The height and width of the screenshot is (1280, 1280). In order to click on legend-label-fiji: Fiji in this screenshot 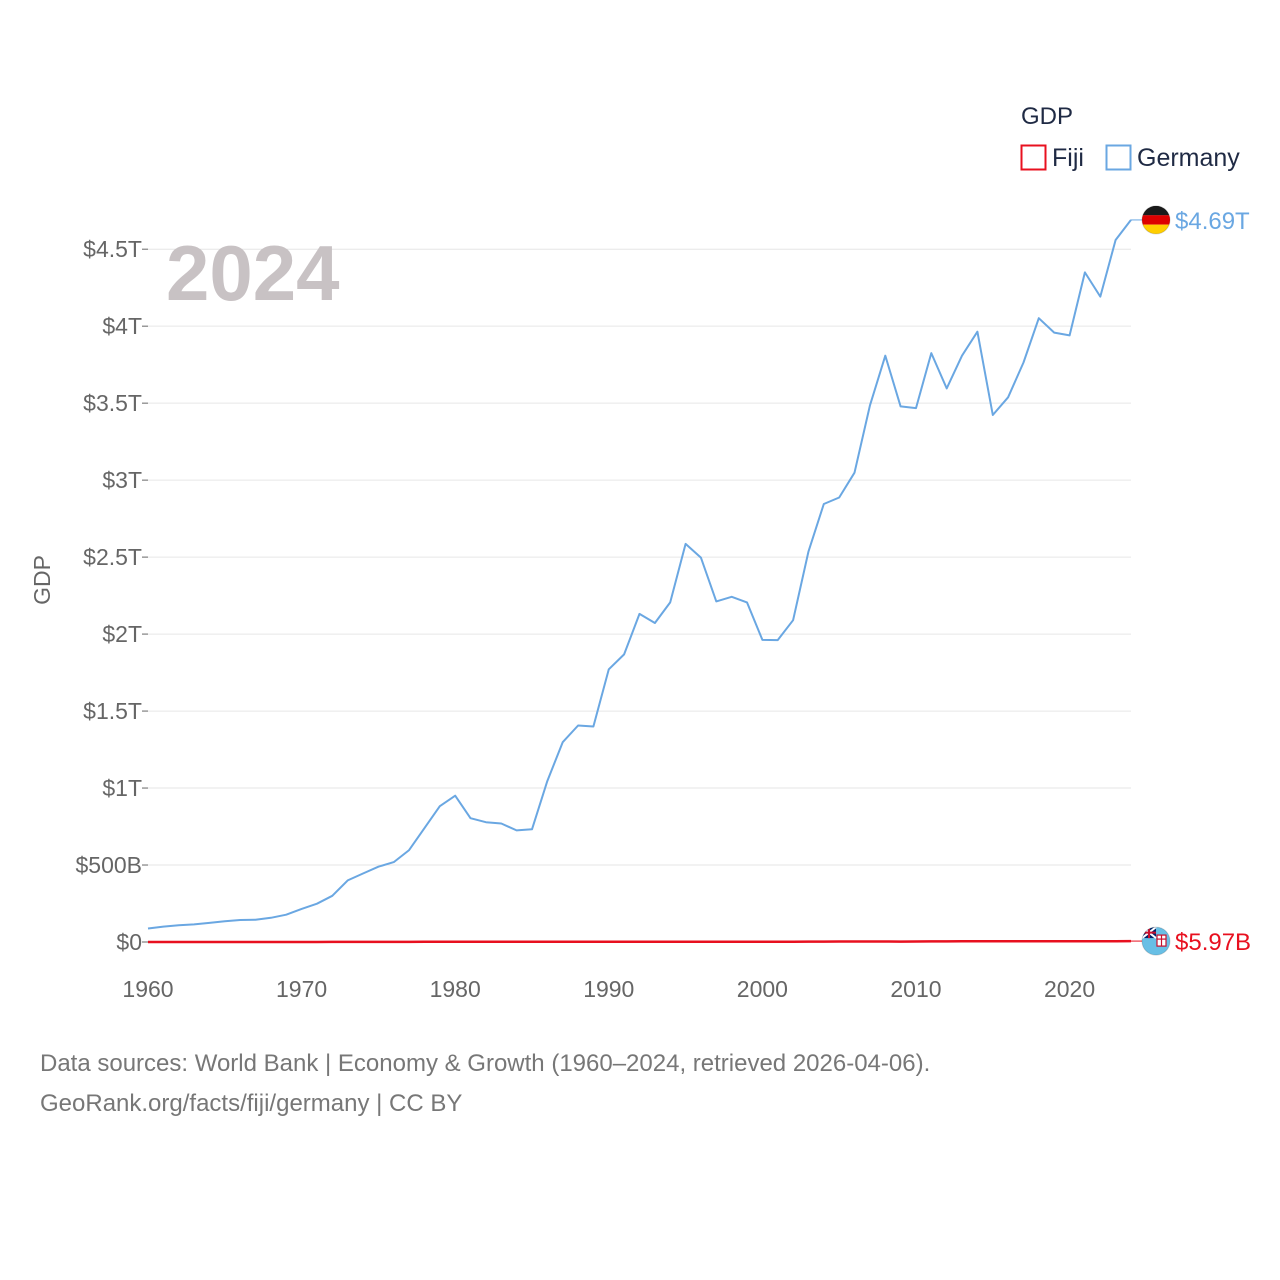, I will do `click(1068, 158)`.